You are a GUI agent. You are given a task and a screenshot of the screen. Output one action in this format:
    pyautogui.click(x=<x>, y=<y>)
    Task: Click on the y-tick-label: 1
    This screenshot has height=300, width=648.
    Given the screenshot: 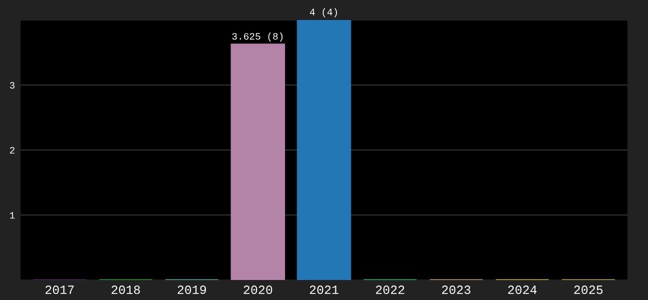 What is the action you would take?
    pyautogui.click(x=12, y=215)
    